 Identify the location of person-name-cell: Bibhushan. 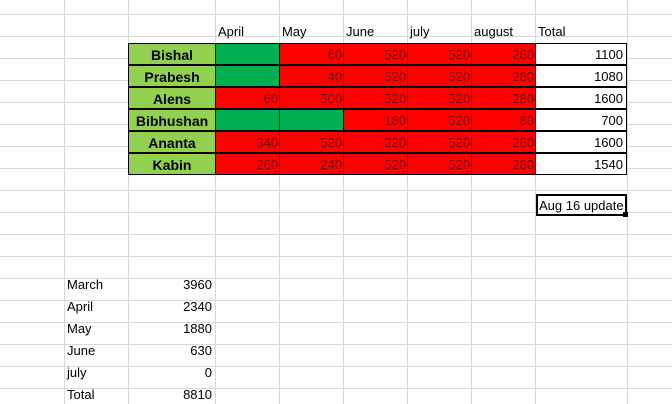
(172, 120).